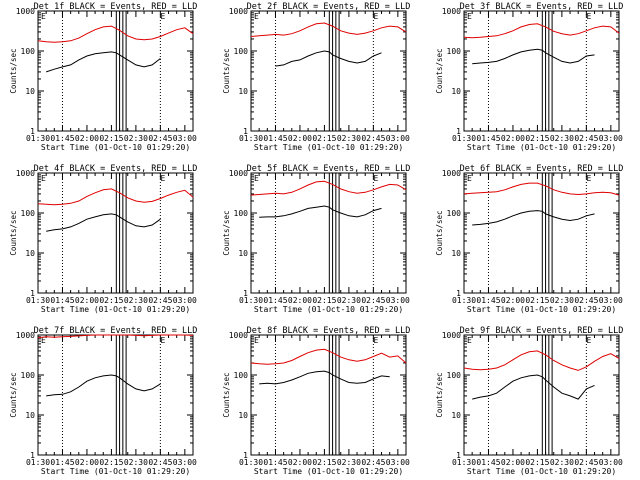 This screenshot has width=640, height=480. What do you see at coordinates (451, 11) in the screenshot?
I see `y-tick-label: 1000` at bounding box center [451, 11].